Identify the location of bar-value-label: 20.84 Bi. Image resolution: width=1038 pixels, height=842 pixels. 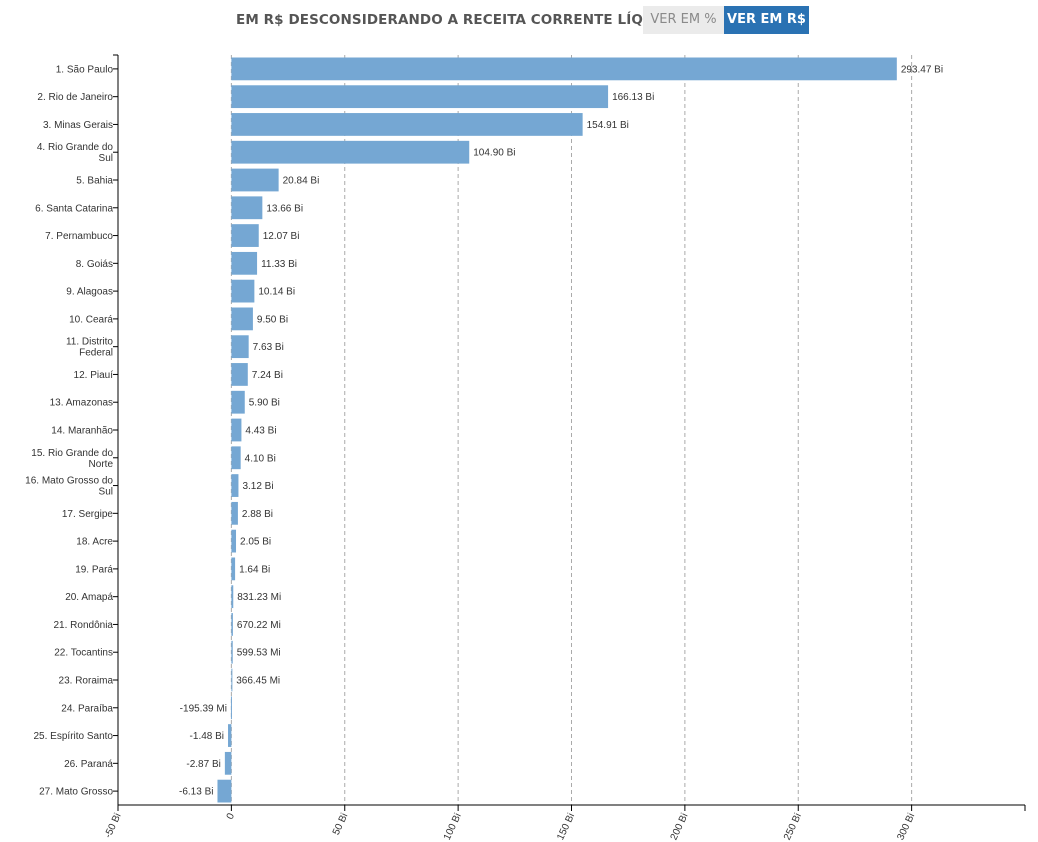
(301, 181).